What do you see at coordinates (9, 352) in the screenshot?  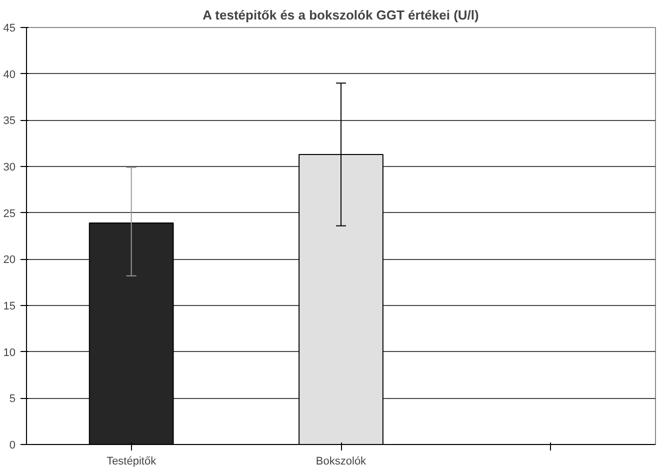 I see `y-tick-label: 10` at bounding box center [9, 352].